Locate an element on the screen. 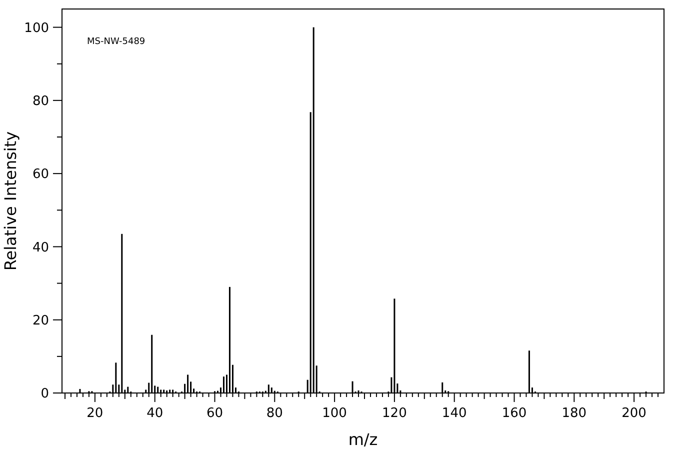 The height and width of the screenshot is (455, 676). annotation: MS-NW-5489 is located at coordinates (116, 42).